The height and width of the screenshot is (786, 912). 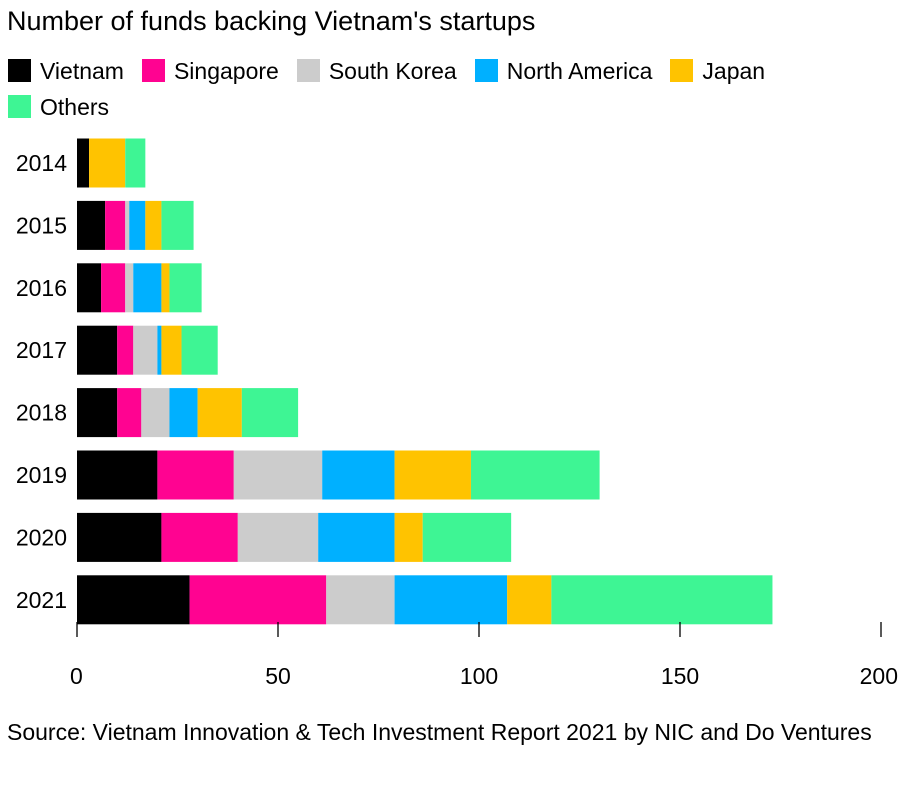 I want to click on legend-item: Singapore, so click(x=210, y=71).